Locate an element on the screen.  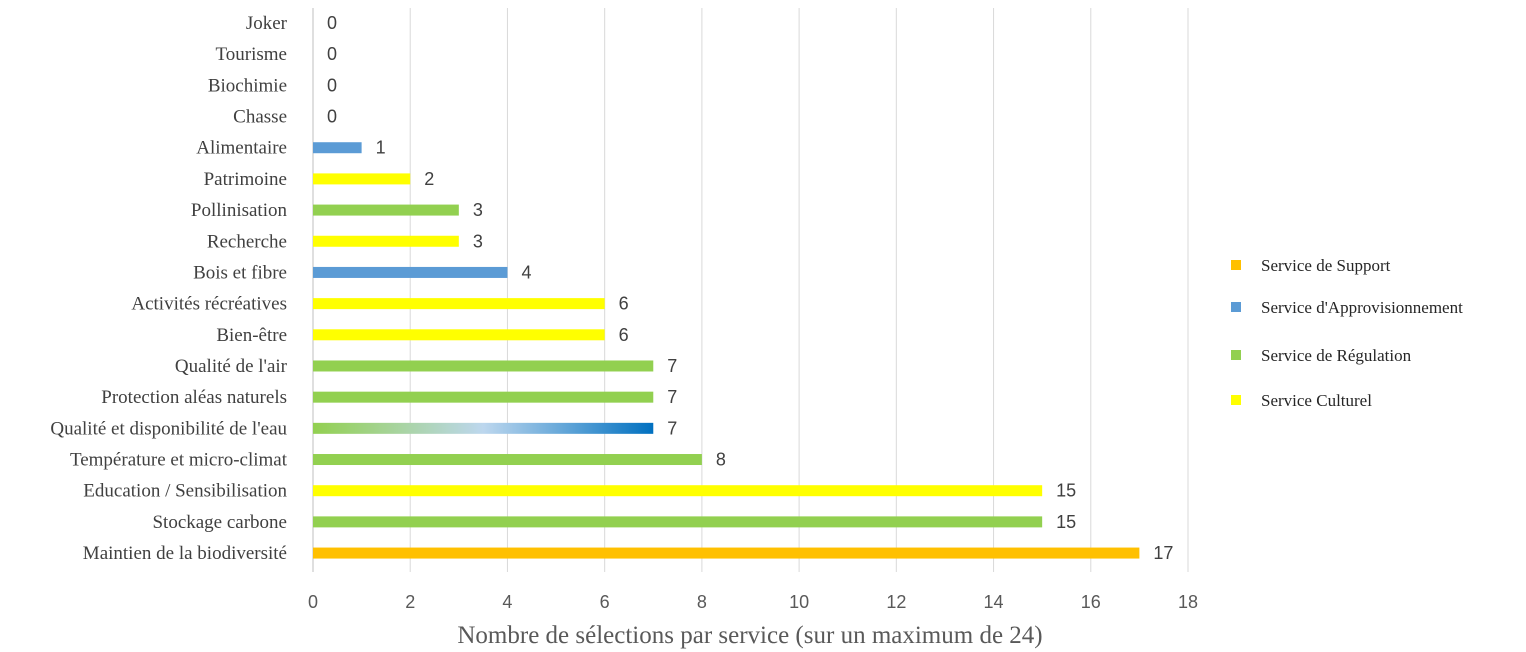
x-tick-label: 14 is located at coordinates (994, 602).